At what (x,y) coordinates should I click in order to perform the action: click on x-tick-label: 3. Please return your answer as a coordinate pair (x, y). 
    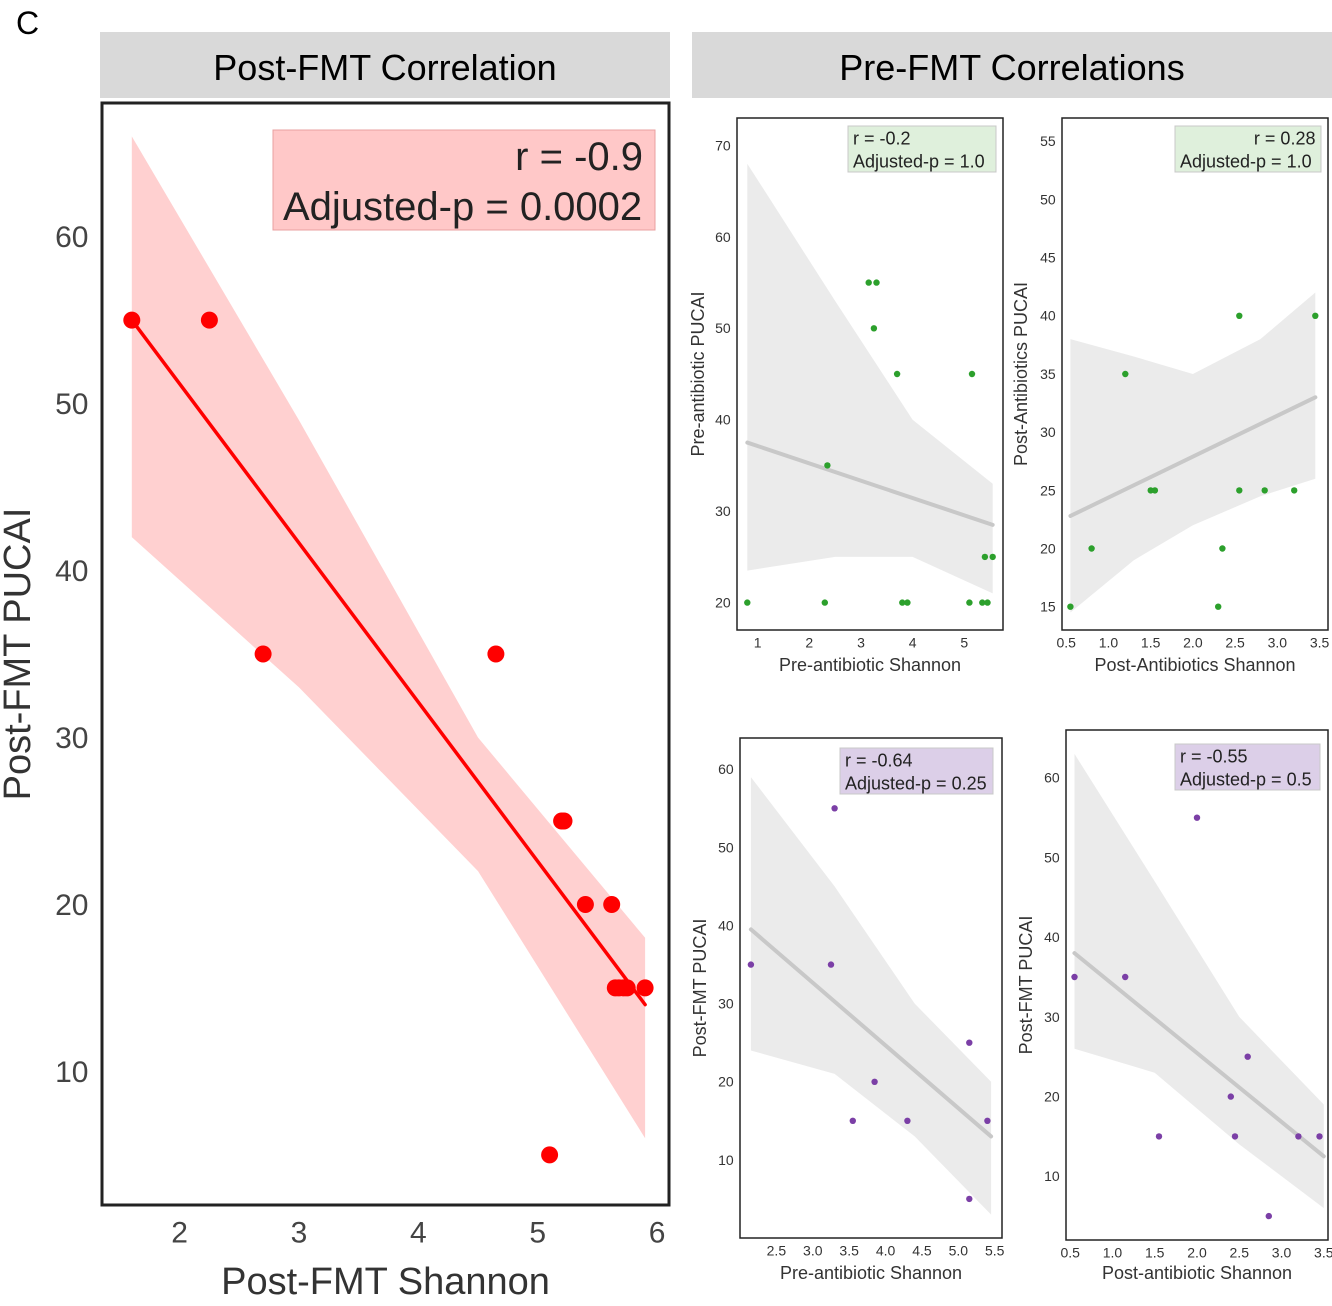
    Looking at the image, I should click on (861, 643).